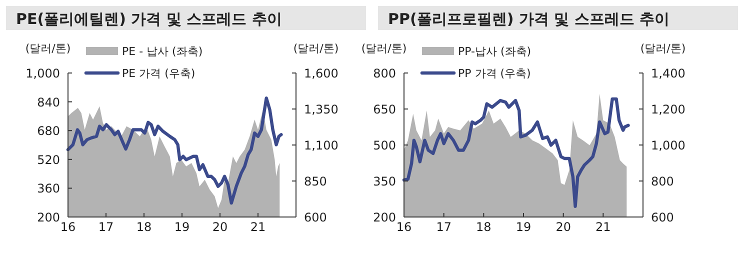  What do you see at coordinates (315, 181) in the screenshot?
I see `y2-tick-label: 850` at bounding box center [315, 181].